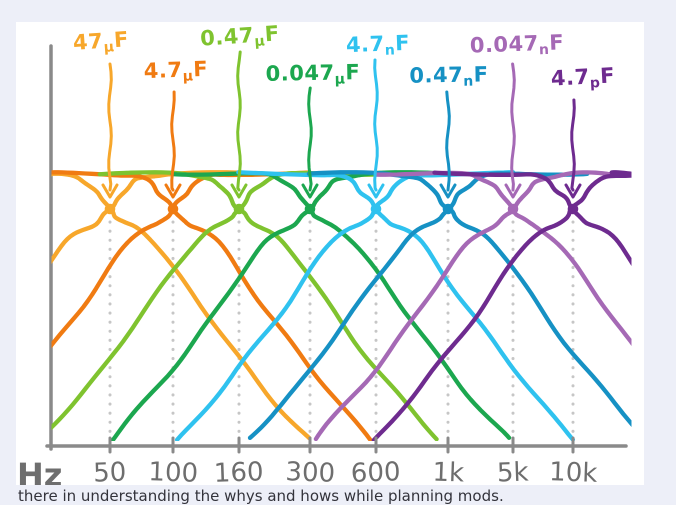 This screenshot has height=505, width=676. What do you see at coordinates (532, 218) in the screenshot?
I see `lowpass-curve` at bounding box center [532, 218].